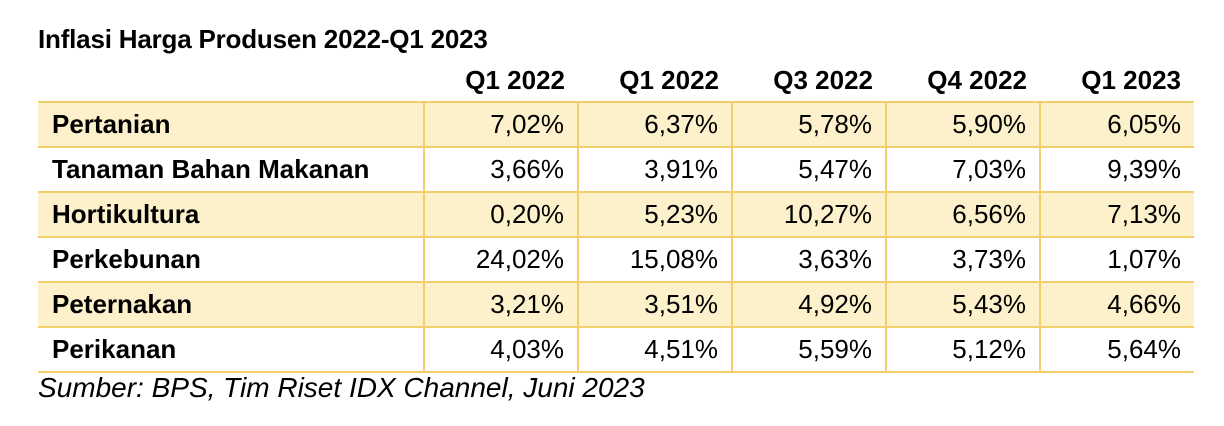 The width and height of the screenshot is (1224, 426). I want to click on row-label: Tanaman Bahan Makanan, so click(211, 169).